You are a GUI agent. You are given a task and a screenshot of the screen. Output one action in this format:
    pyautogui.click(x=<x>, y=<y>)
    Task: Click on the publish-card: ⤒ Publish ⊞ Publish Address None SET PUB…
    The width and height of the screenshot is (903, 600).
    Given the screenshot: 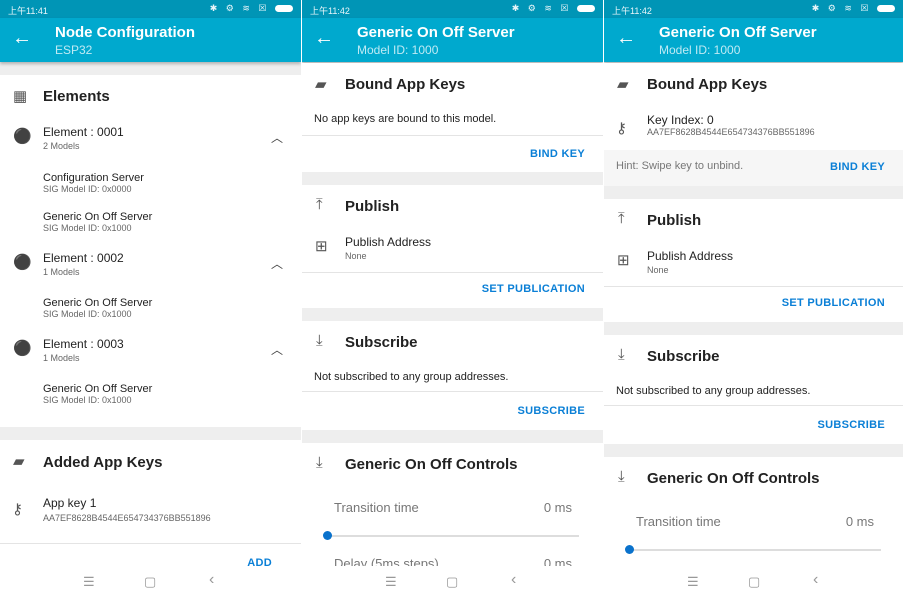 What is the action you would take?
    pyautogui.click(x=452, y=246)
    